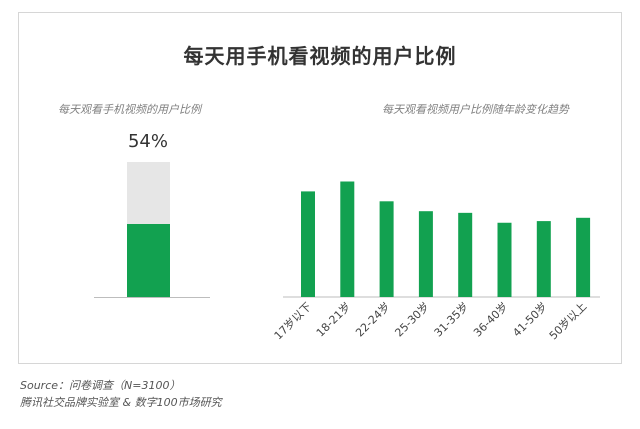 Image resolution: width=640 pixels, height=429 pixels. Describe the element at coordinates (320, 56) in the screenshot. I see `page-title: 每天用手机看视频的用户比例` at that location.